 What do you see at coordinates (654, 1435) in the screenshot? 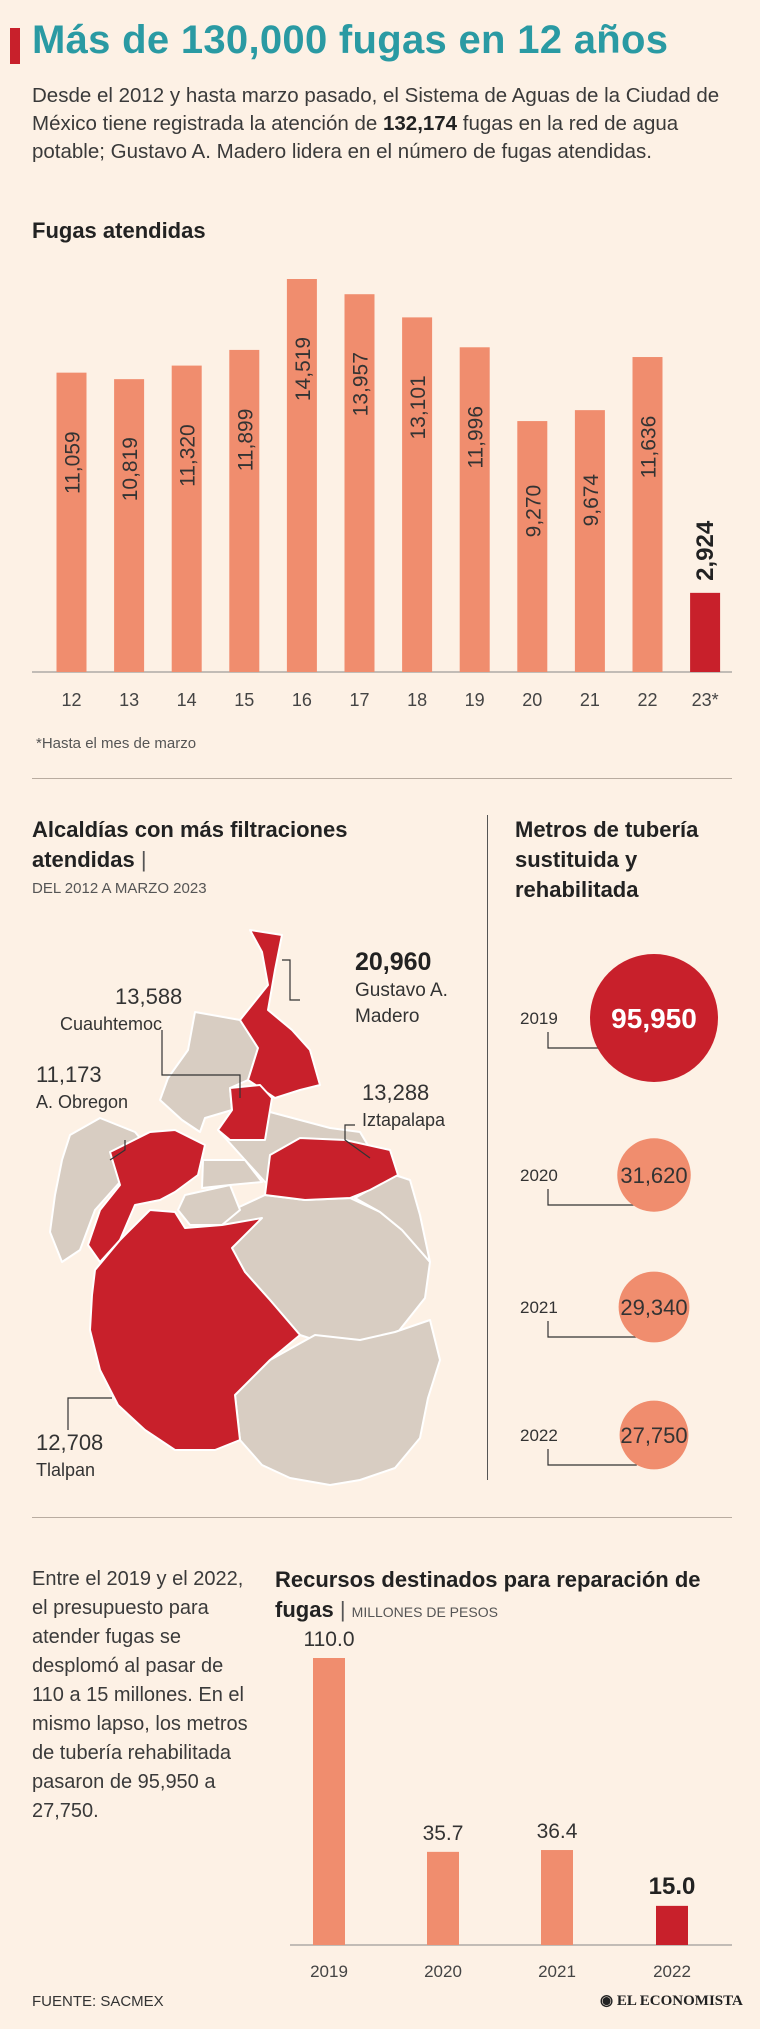
I see `bubble-2022` at bounding box center [654, 1435].